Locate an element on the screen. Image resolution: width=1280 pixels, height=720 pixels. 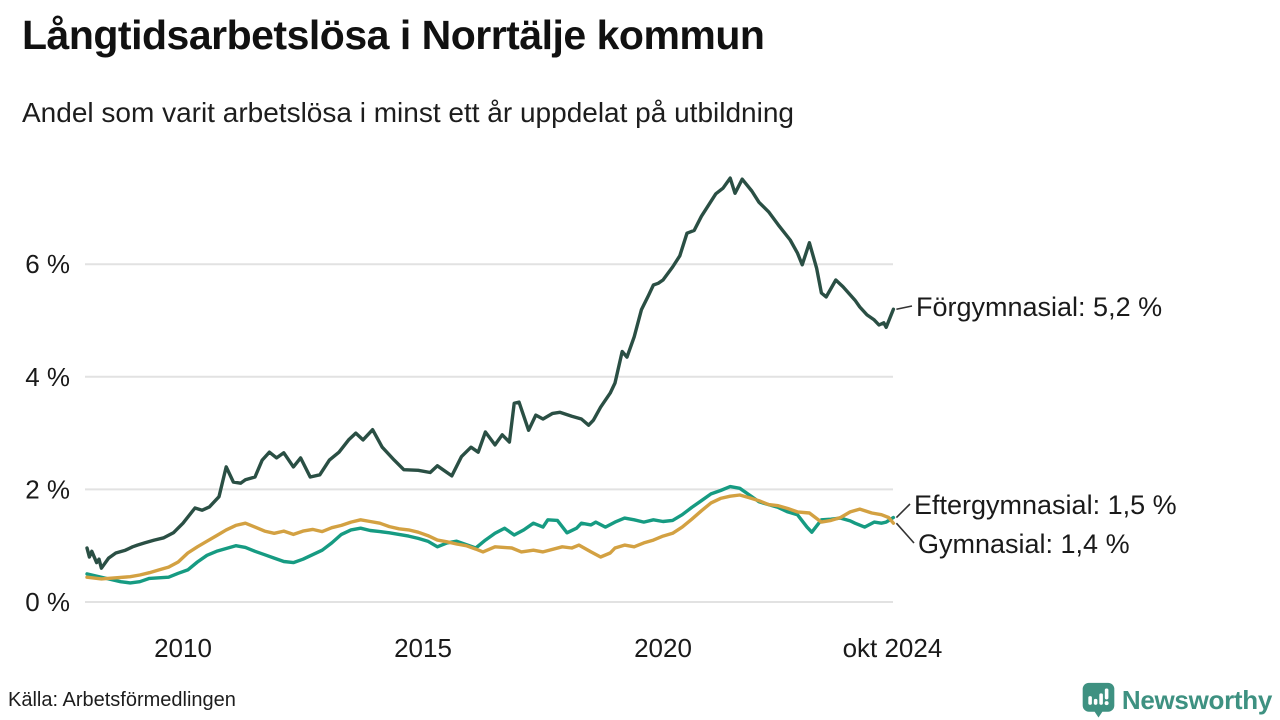
series-line-gymnasial is located at coordinates (490, 537).